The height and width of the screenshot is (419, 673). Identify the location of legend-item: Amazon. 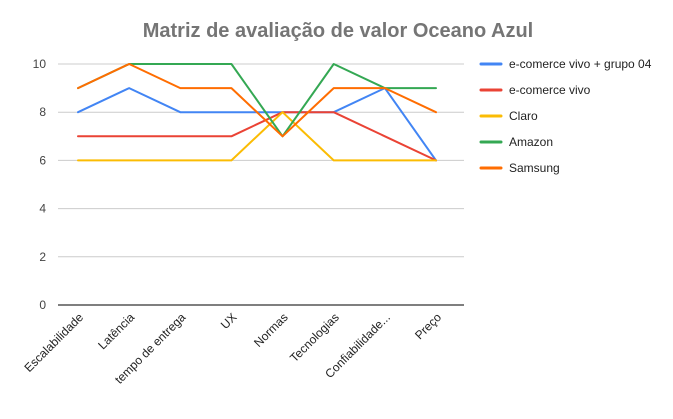
(516, 142).